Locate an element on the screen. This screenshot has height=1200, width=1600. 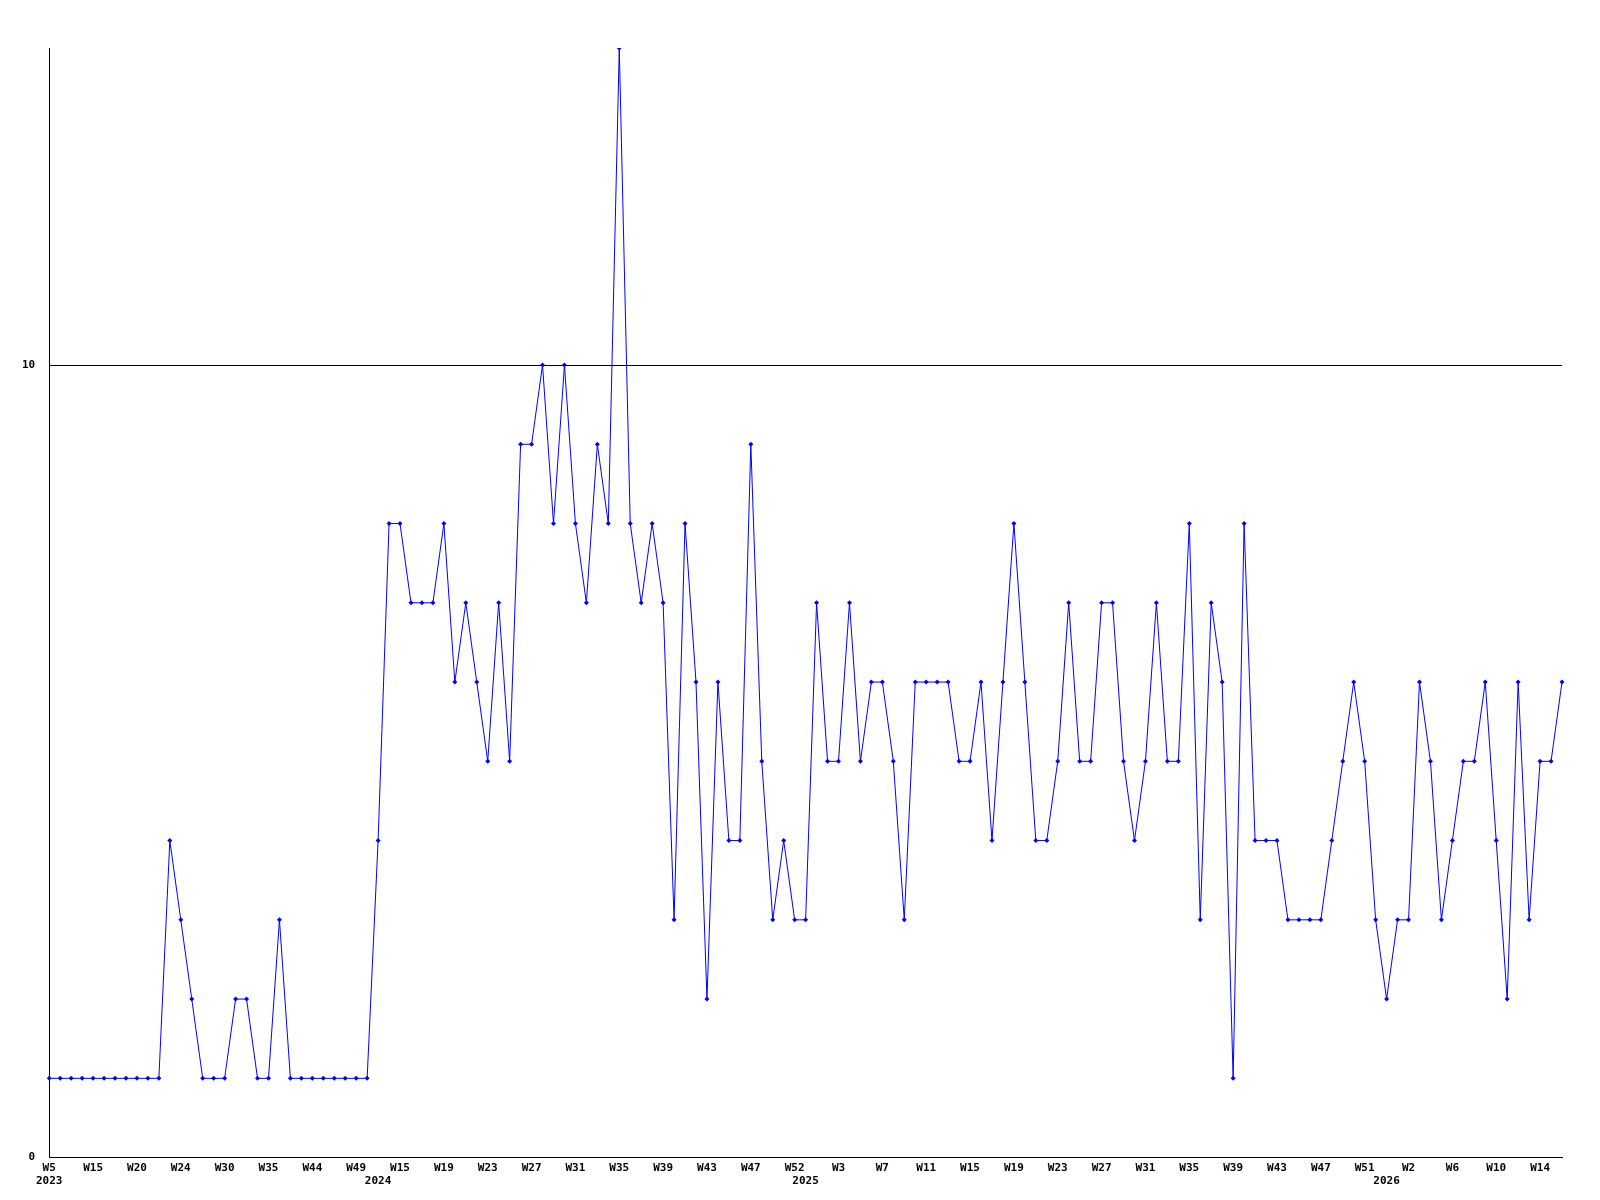
x-tick-label: W51 is located at coordinates (1364, 1168).